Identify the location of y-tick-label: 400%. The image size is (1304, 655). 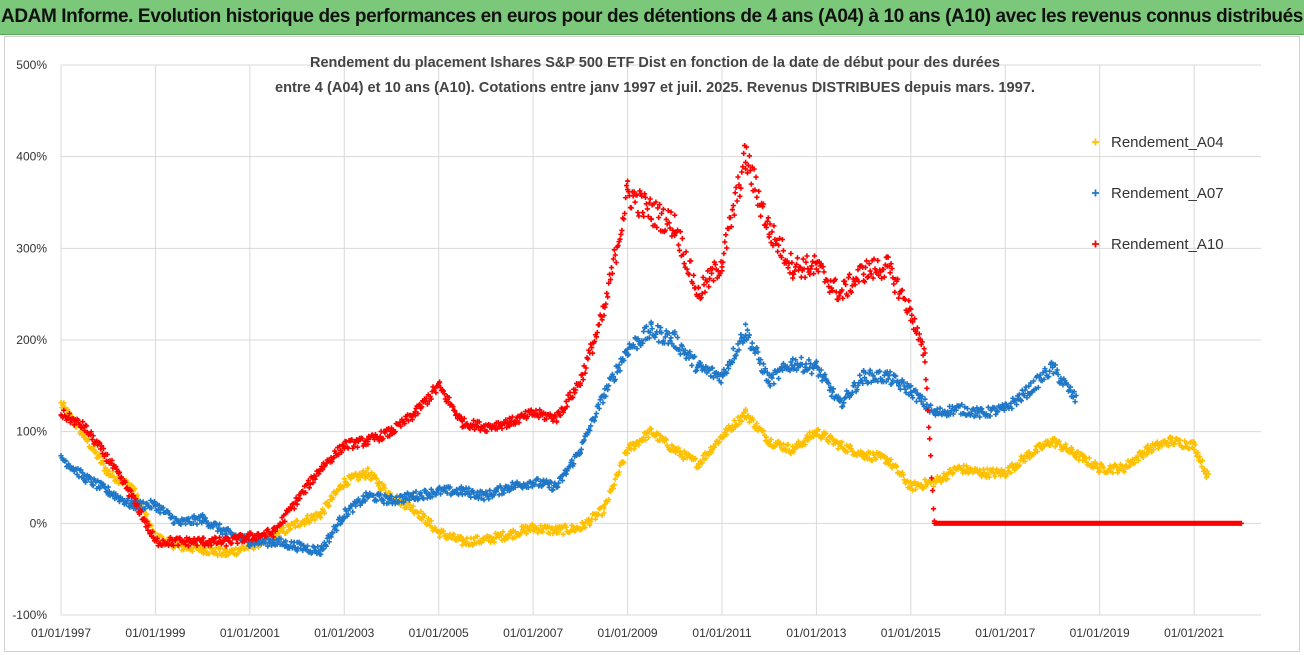
(31, 157).